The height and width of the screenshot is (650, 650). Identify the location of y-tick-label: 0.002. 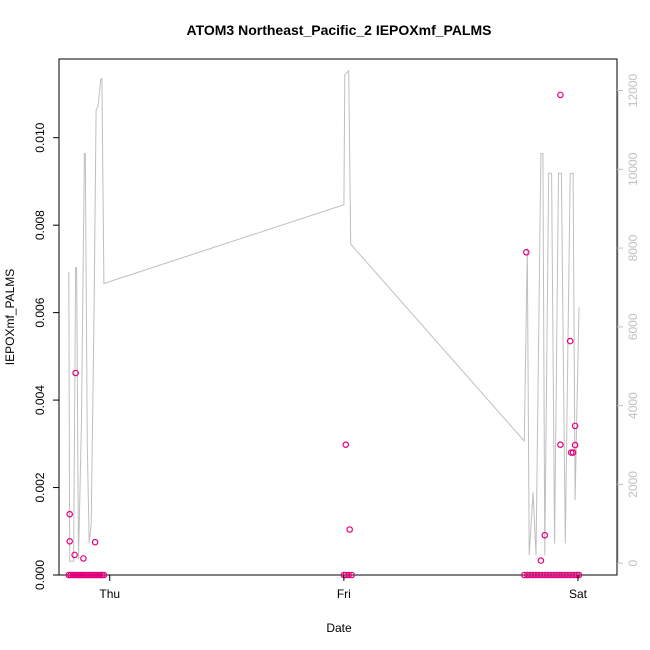
(40, 487).